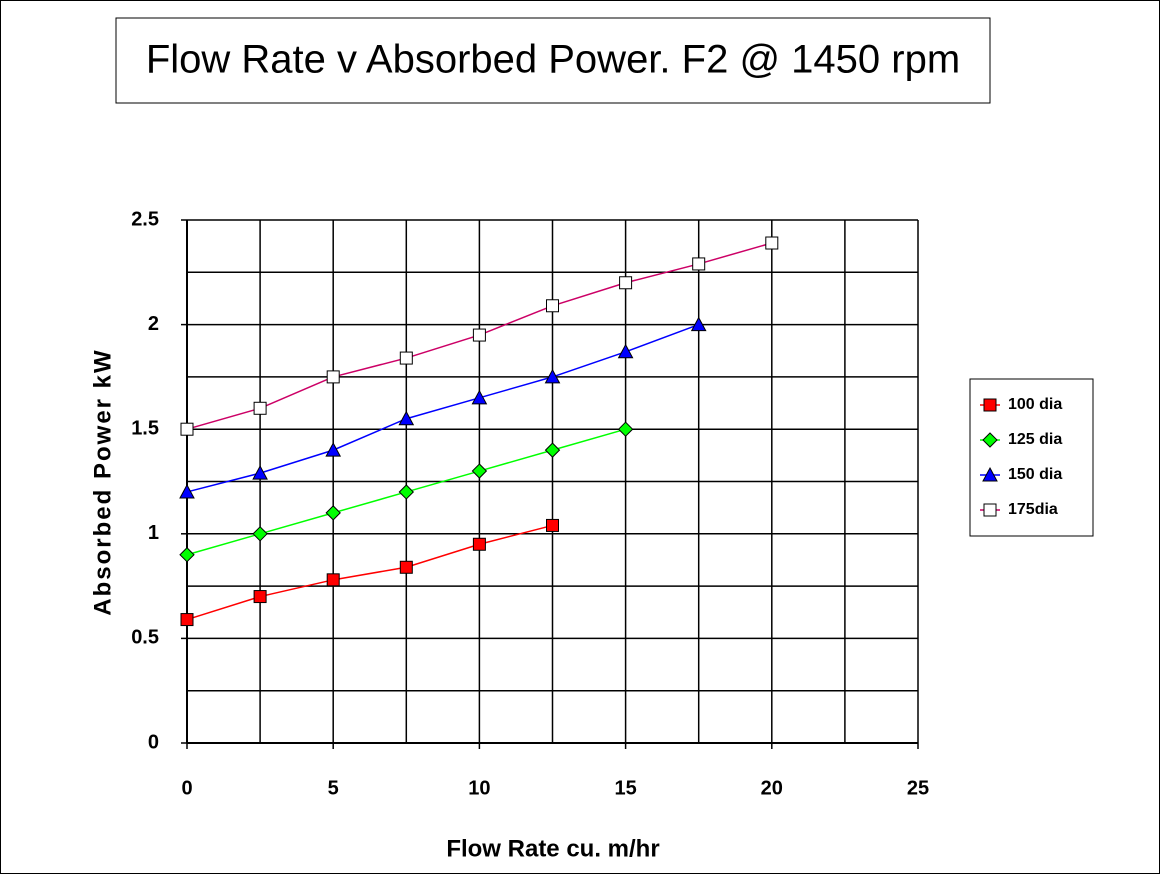 This screenshot has height=875, width=1161. I want to click on x-axis-label: Flow Rate cu. m/hr, so click(552, 848).